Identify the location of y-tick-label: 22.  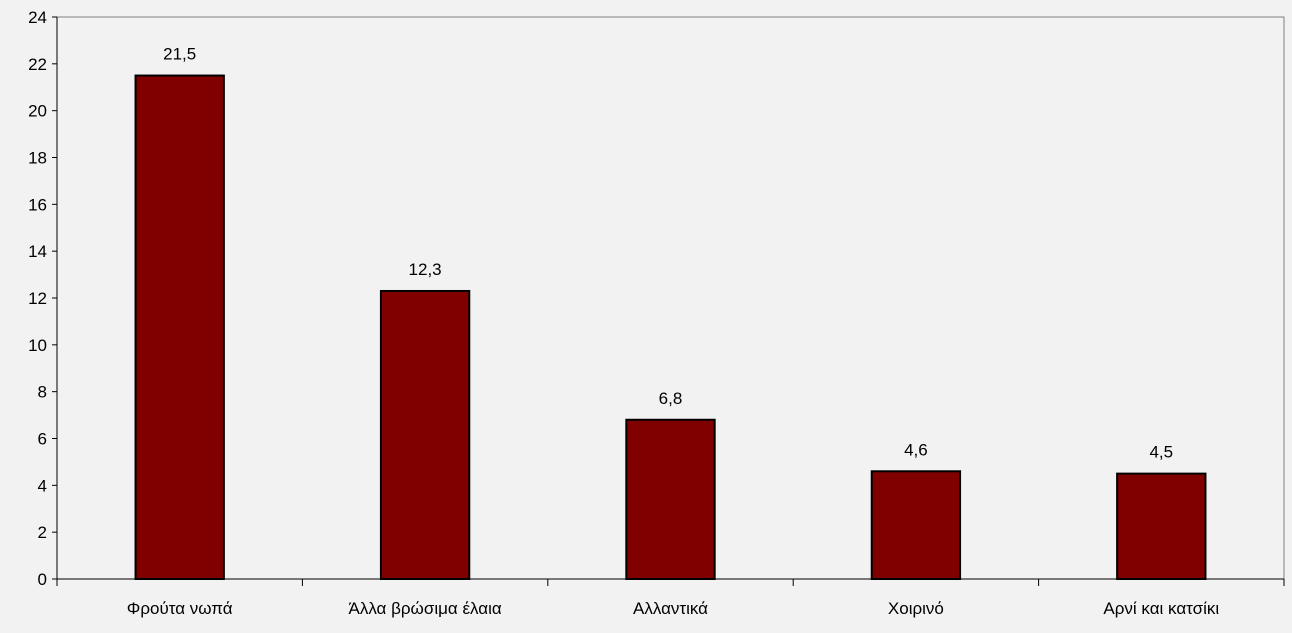
(37, 64).